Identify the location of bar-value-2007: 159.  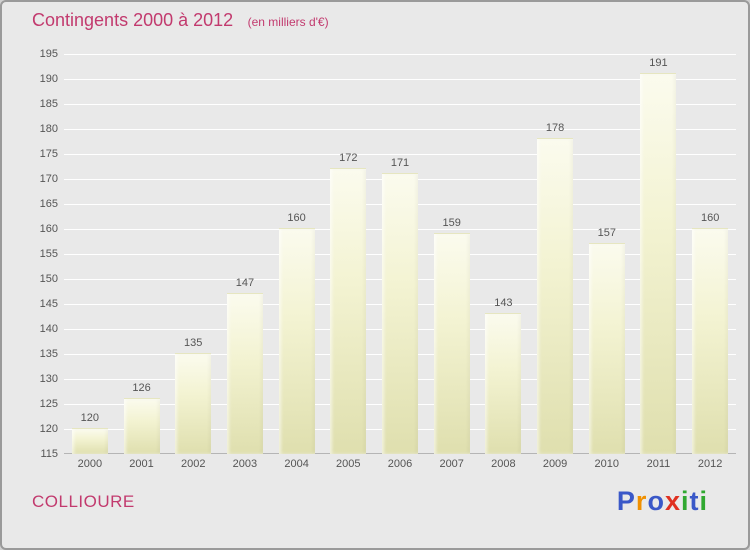
(451, 223).